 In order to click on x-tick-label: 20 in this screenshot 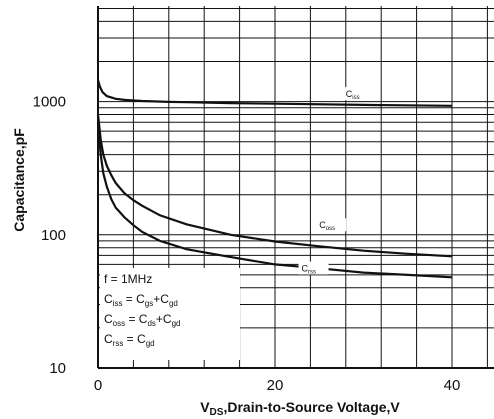, I will do `click(275, 385)`.